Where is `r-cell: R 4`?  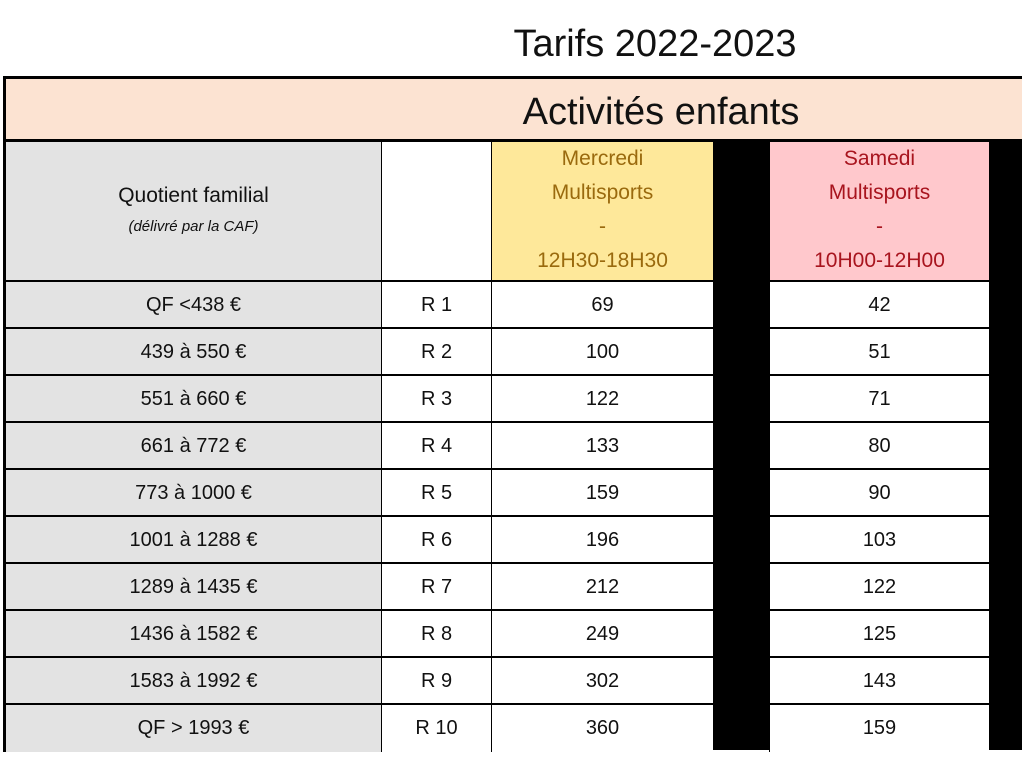
r-cell: R 4 is located at coordinates (436, 445).